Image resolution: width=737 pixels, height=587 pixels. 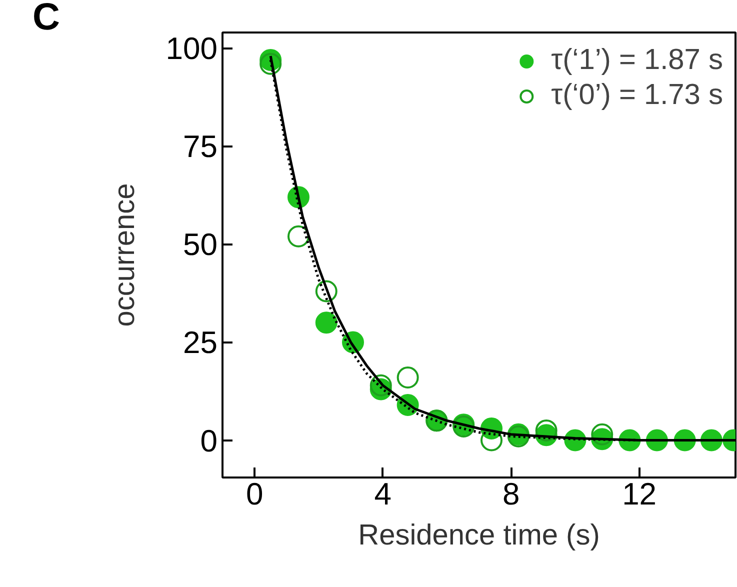 I want to click on y-tick-label: 25, so click(x=200, y=342).